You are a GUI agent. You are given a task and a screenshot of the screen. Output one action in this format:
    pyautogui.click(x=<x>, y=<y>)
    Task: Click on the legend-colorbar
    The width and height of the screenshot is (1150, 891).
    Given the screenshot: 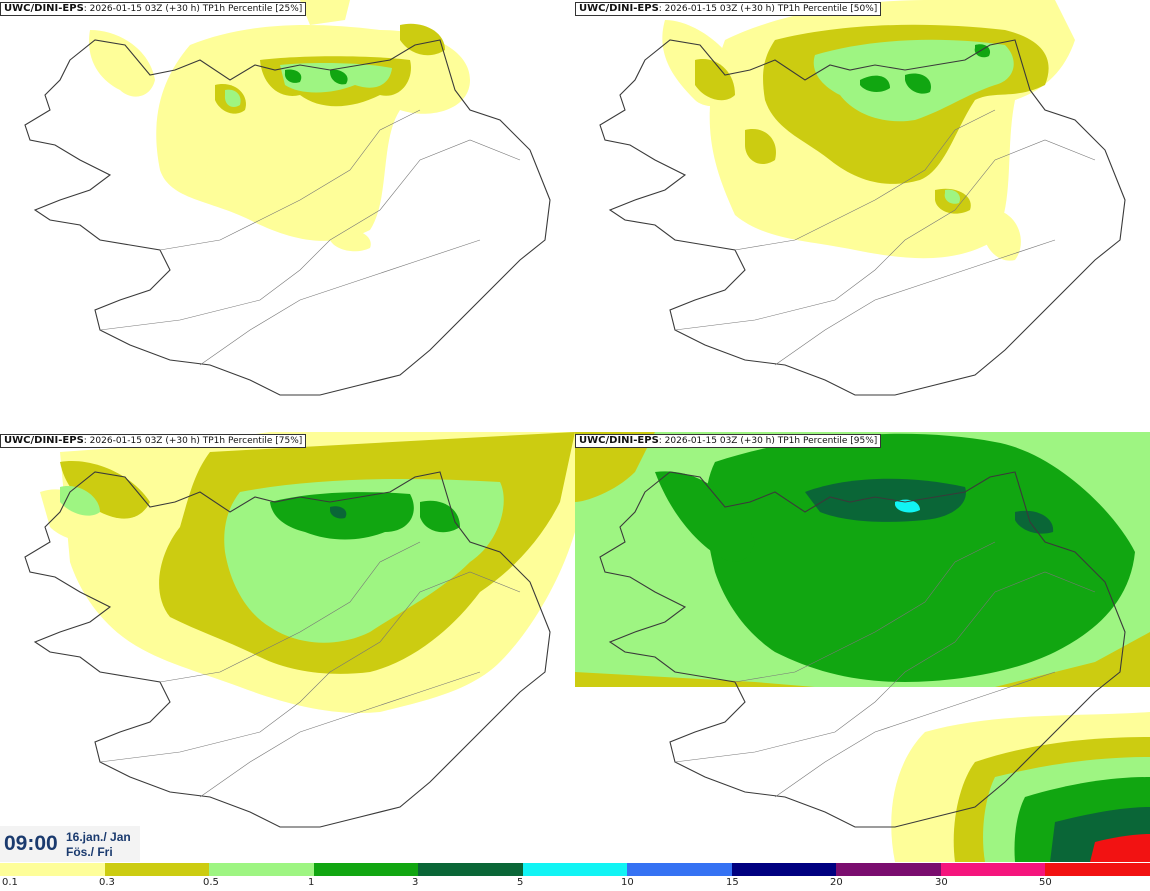 What is the action you would take?
    pyautogui.click(x=575, y=869)
    